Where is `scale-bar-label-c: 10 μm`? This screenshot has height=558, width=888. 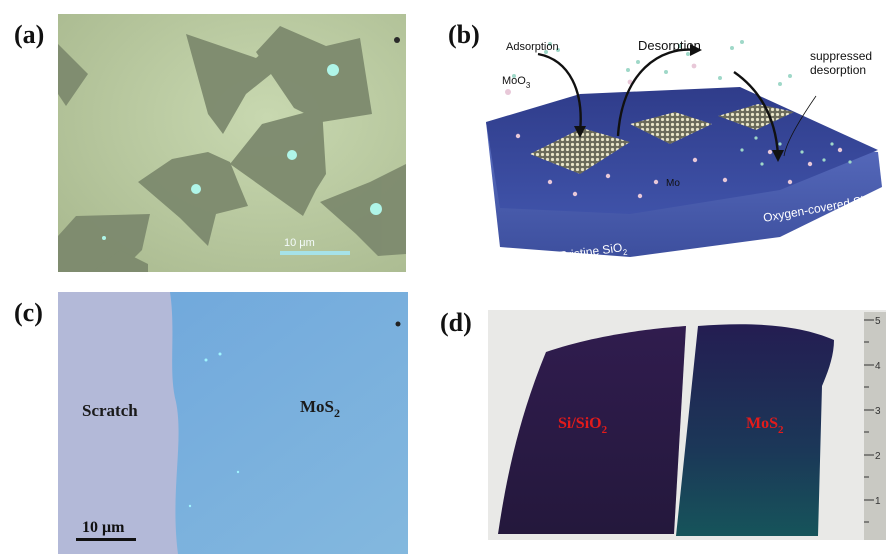 scale-bar-label-c: 10 μm is located at coordinates (103, 527).